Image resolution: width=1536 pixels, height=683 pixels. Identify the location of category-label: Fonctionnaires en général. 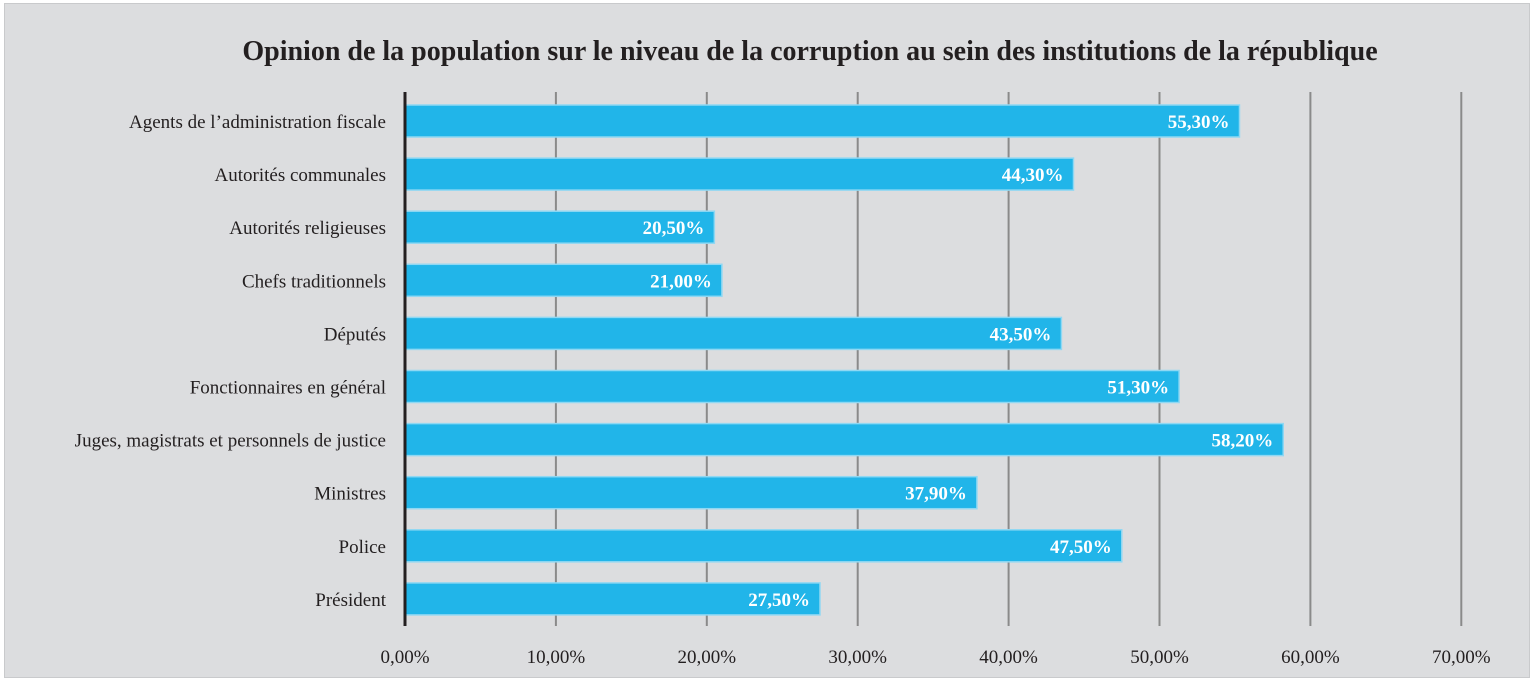
(288, 388).